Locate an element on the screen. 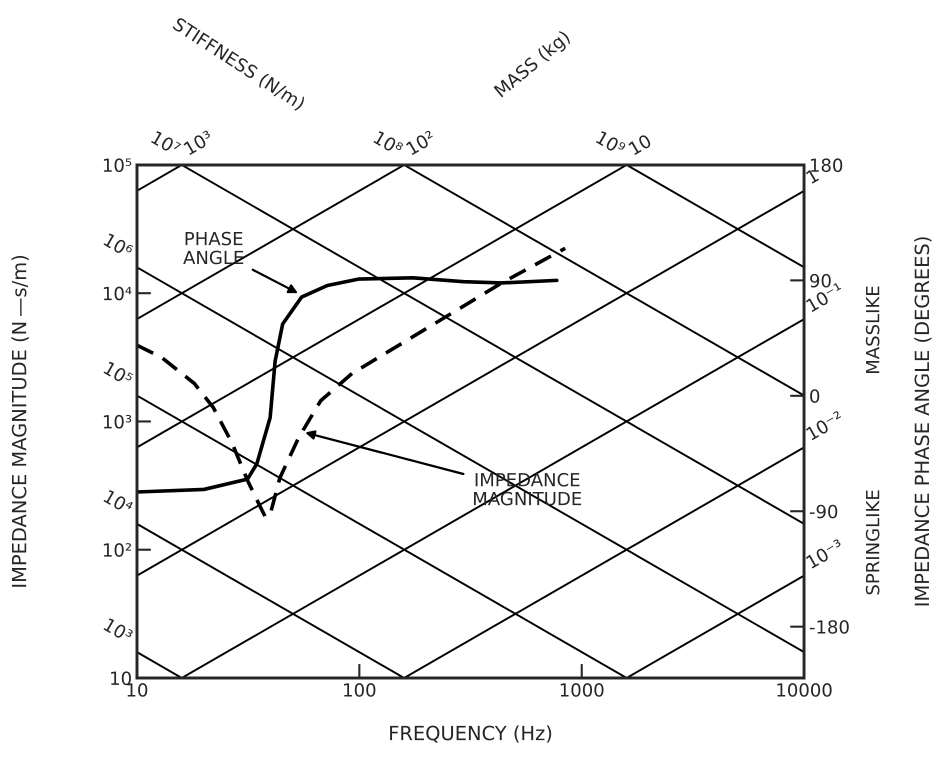 This screenshot has height=764, width=935. x-axis-title: FREQUENCY (Hz) is located at coordinates (471, 734).